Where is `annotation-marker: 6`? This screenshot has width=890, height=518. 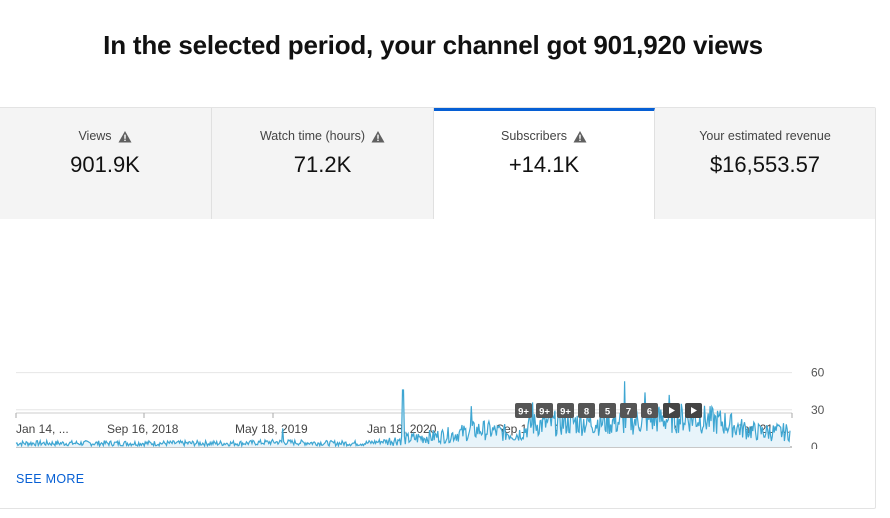
annotation-marker: 6 is located at coordinates (649, 410).